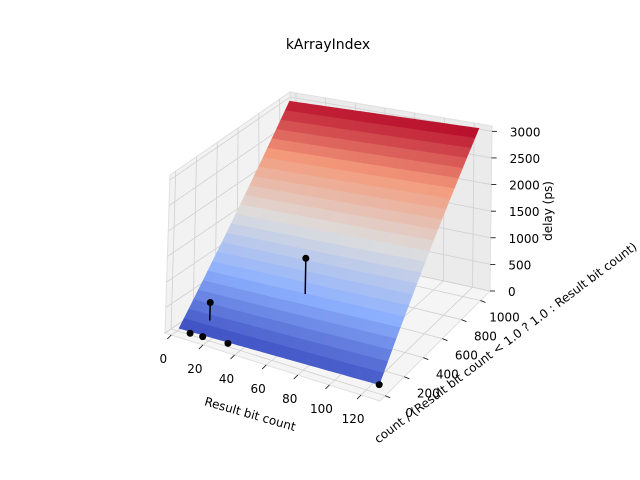 The height and width of the screenshot is (480, 640). What do you see at coordinates (284, 321) in the screenshot?
I see `data-points` at bounding box center [284, 321].